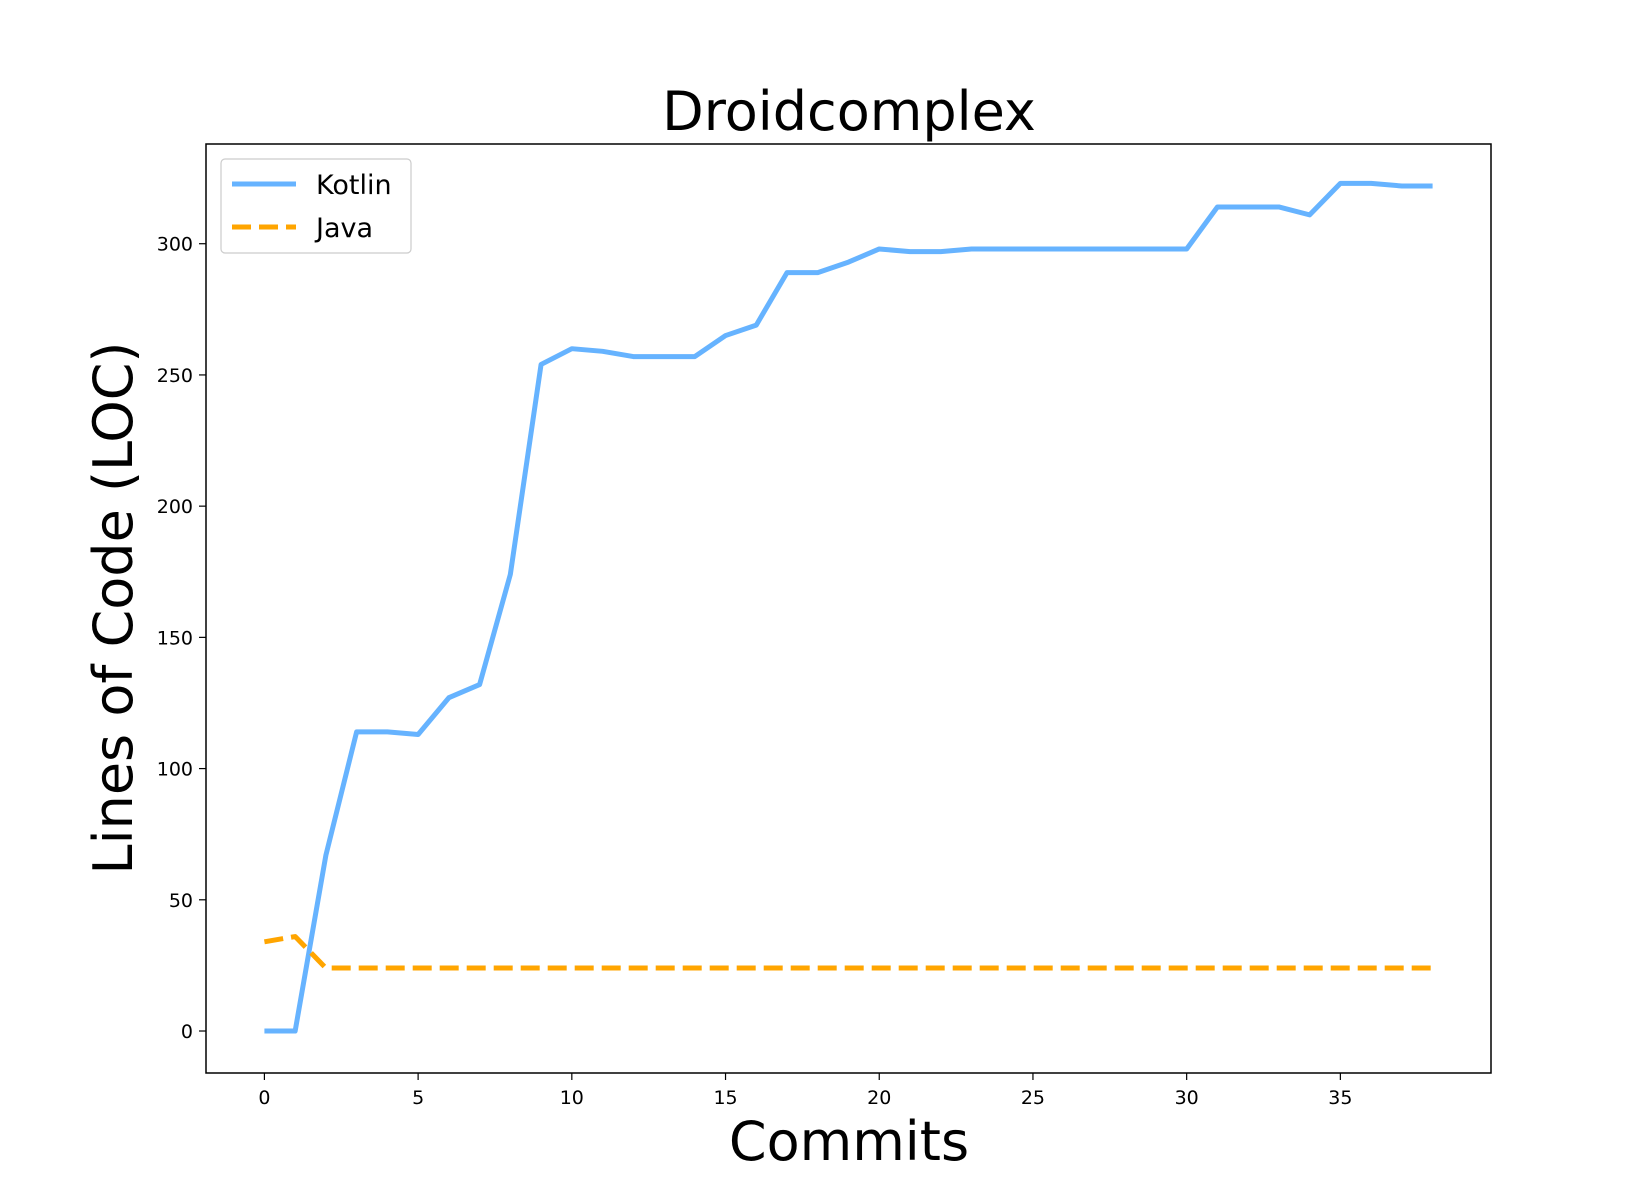  What do you see at coordinates (113, 608) in the screenshot?
I see `y-axis-label: Lines of Code (LOC)` at bounding box center [113, 608].